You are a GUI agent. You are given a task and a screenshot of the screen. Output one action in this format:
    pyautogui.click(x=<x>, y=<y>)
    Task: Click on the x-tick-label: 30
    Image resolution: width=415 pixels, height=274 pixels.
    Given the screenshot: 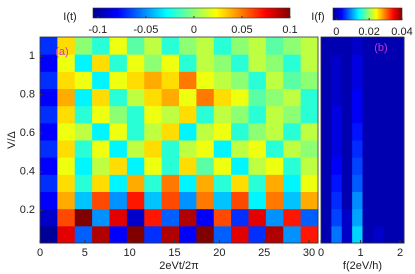 What is the action you would take?
    pyautogui.click(x=309, y=253)
    